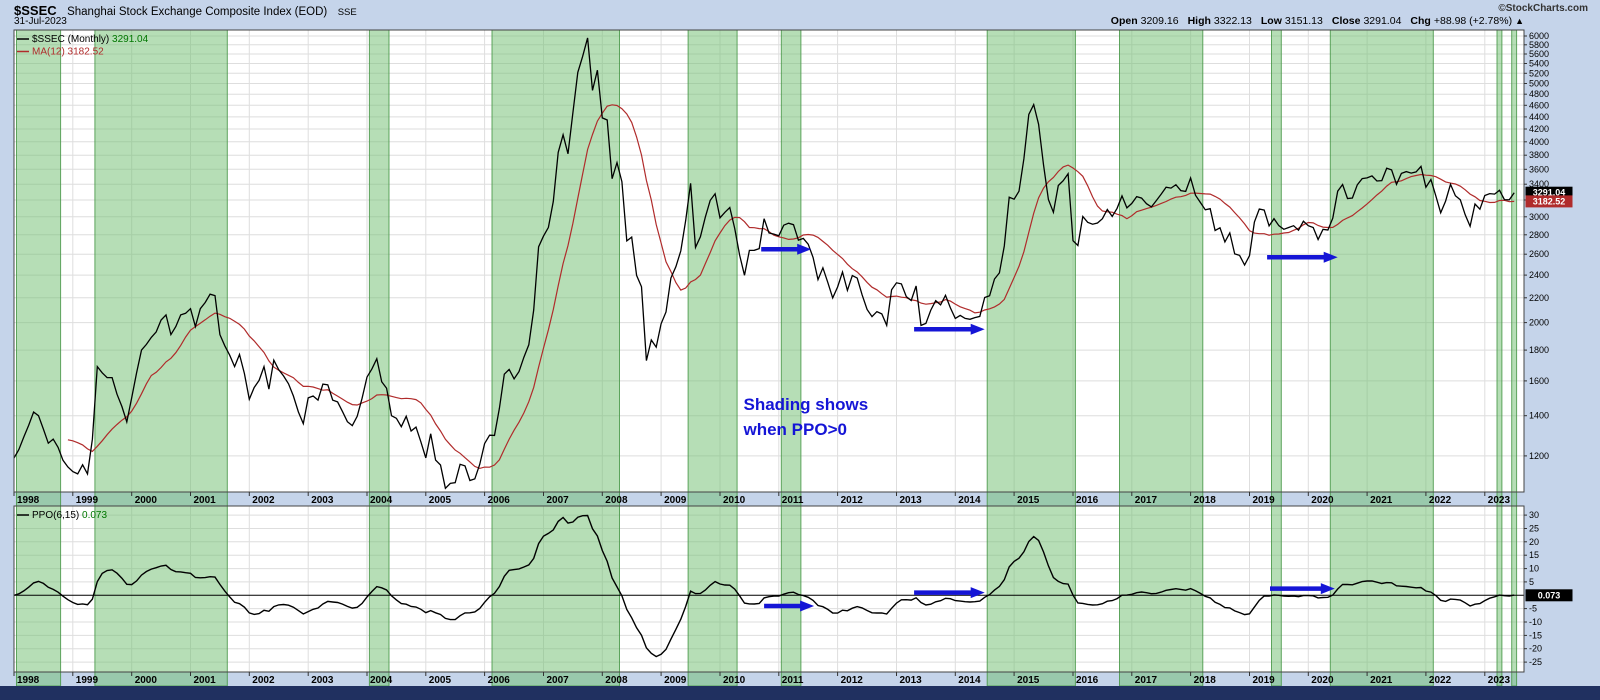 This screenshot has width=1600, height=700. Describe the element at coordinates (263, 500) in the screenshot. I see `svg-text: 2002` at that location.